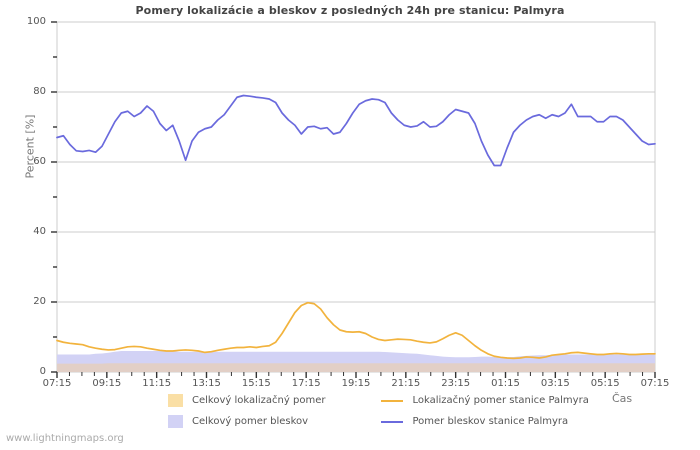  I want to click on watermark-text: www.lightningmaps.org, so click(65, 438).